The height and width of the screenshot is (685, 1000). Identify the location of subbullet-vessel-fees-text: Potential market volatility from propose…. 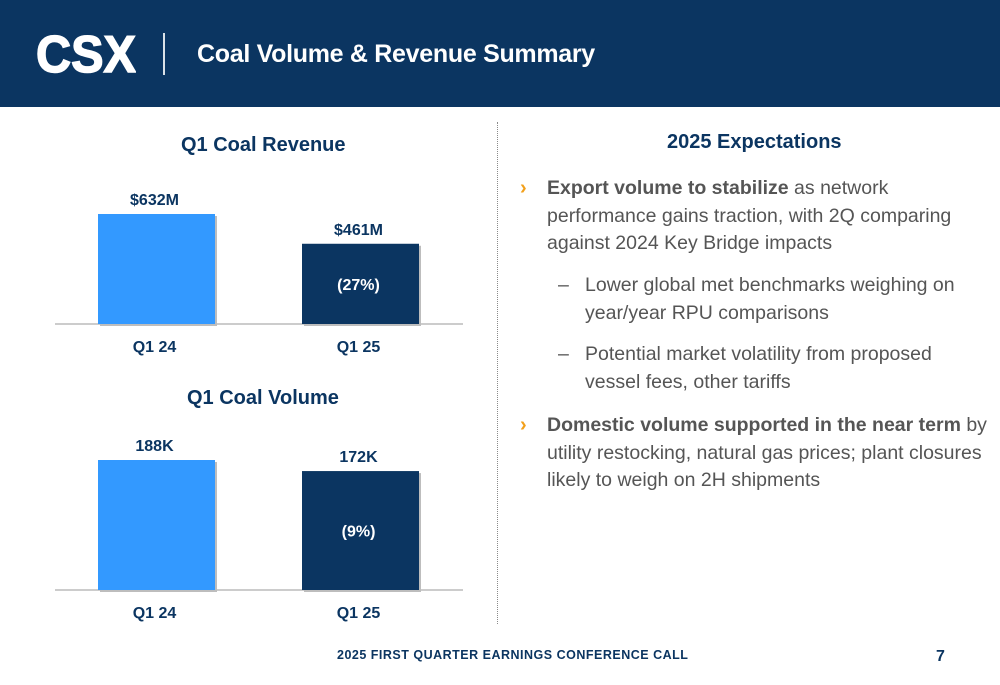
(758, 368).